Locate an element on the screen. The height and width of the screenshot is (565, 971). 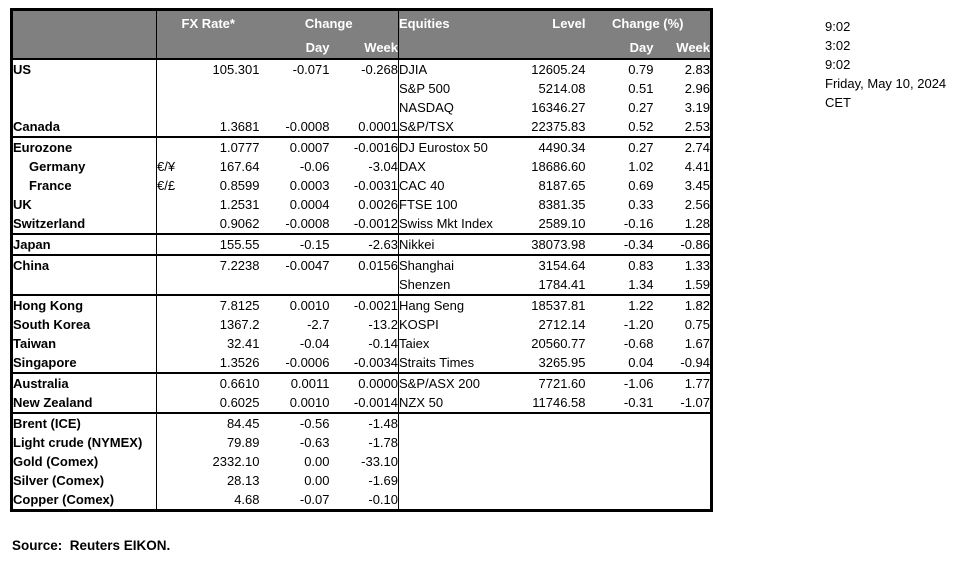
equity-level-cell: 22375.83 is located at coordinates (558, 126).